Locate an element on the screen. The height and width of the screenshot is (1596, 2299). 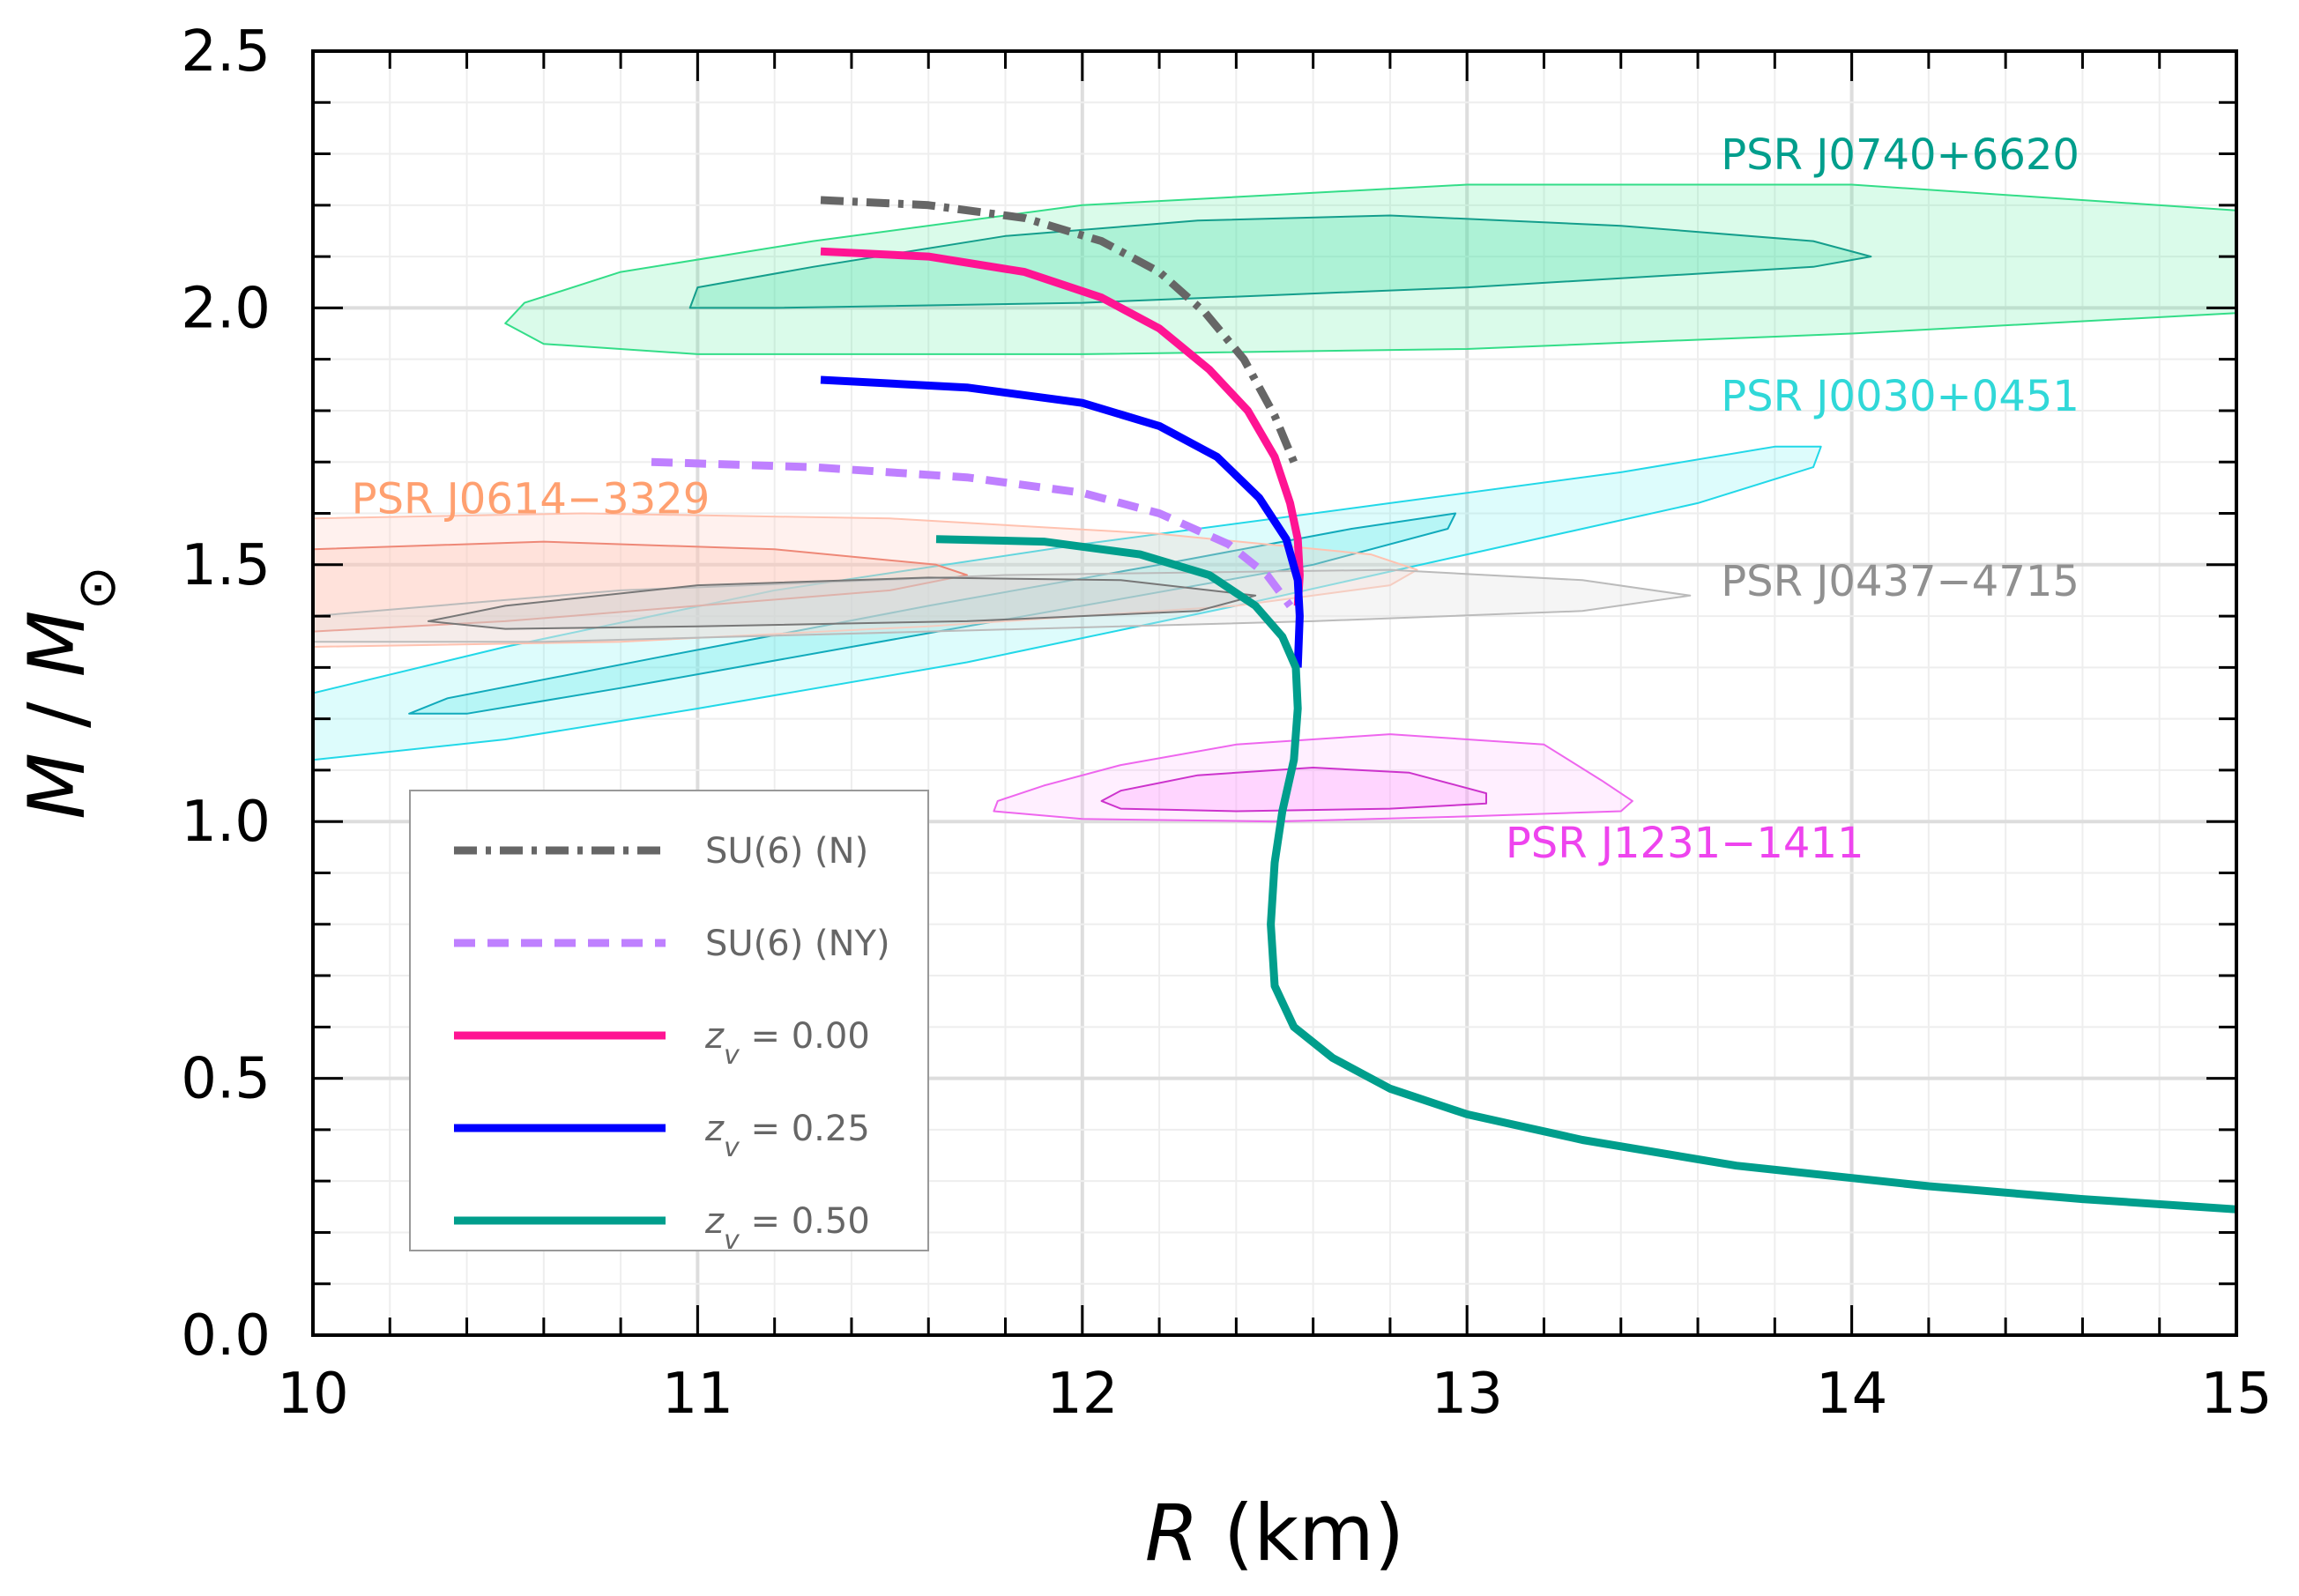
y-tick-label: 2.0 is located at coordinates (226, 308).